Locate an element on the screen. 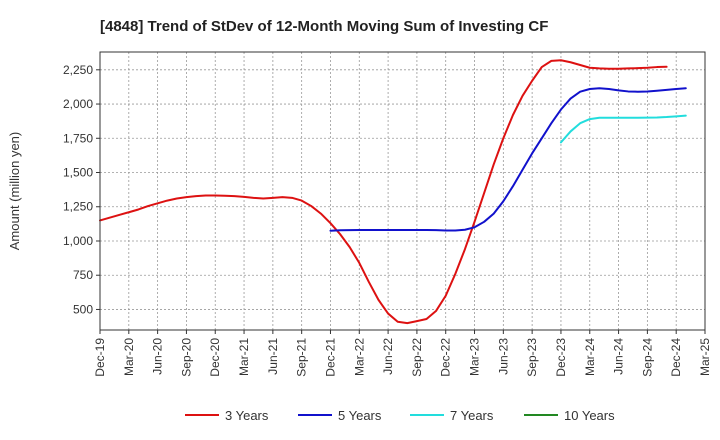  x-tick-label: Dec-21 is located at coordinates (330, 357).